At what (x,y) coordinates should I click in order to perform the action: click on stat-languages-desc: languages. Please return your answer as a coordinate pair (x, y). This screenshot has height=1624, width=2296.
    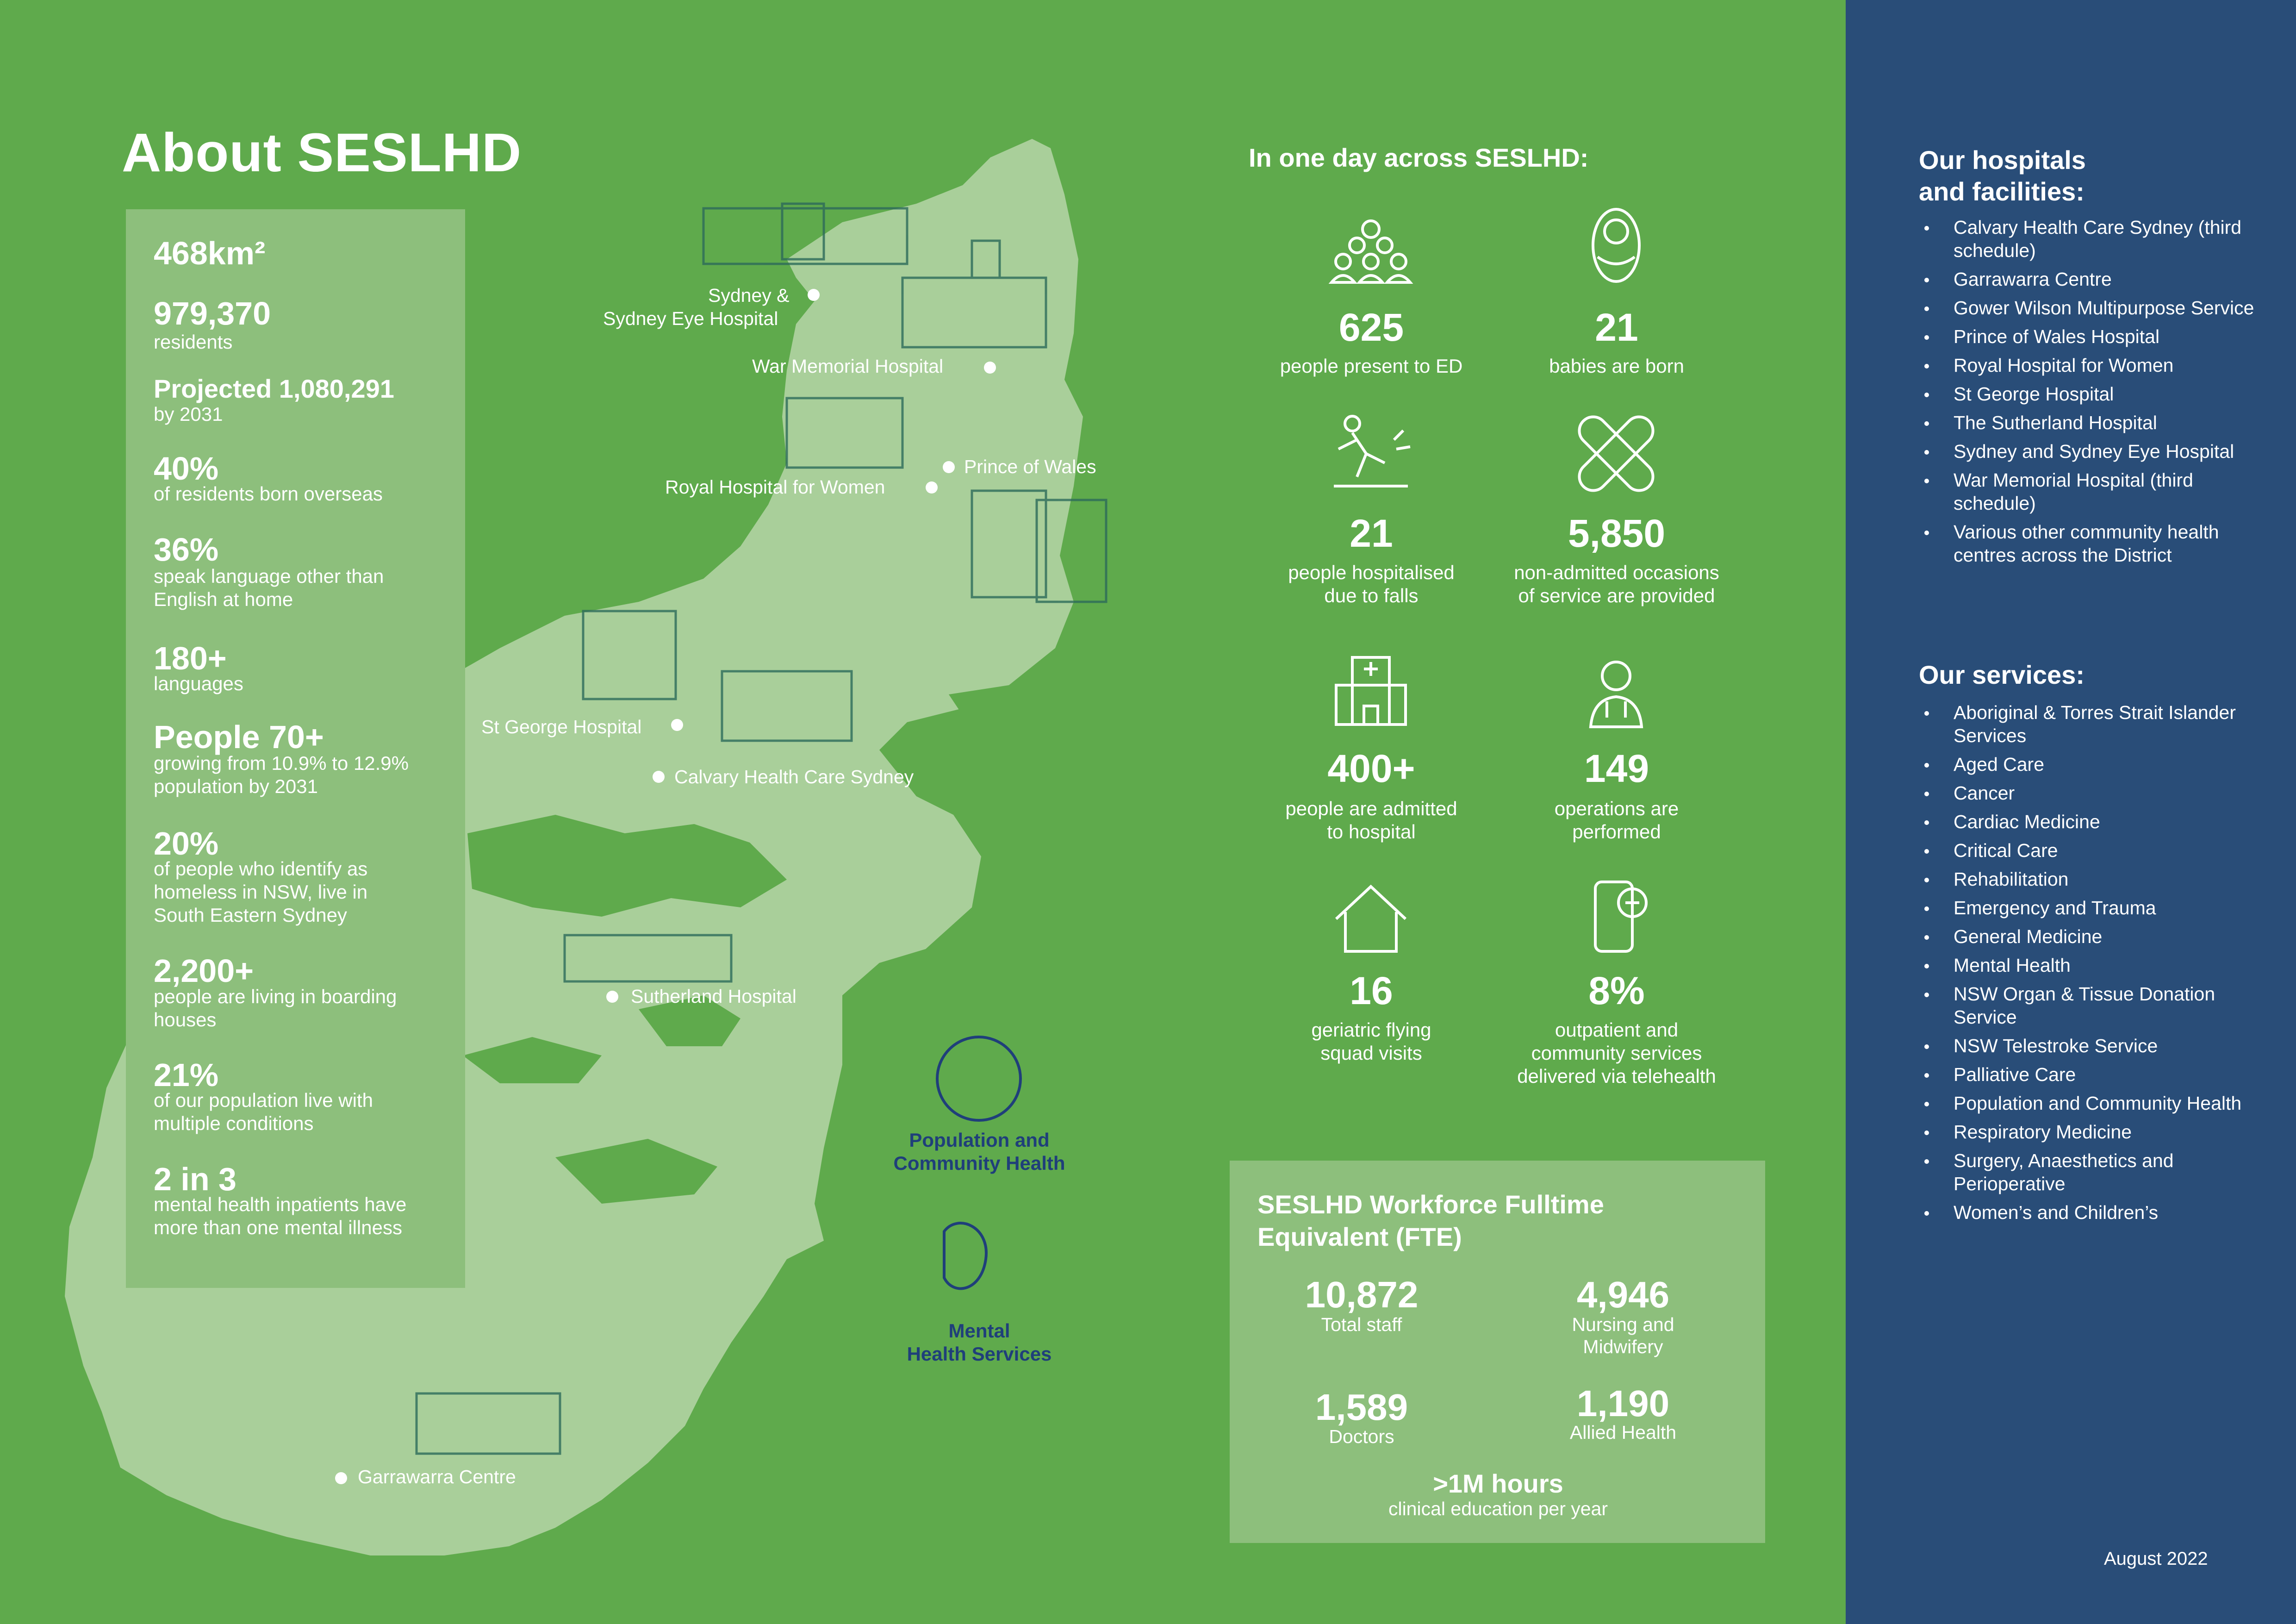
    Looking at the image, I should click on (198, 683).